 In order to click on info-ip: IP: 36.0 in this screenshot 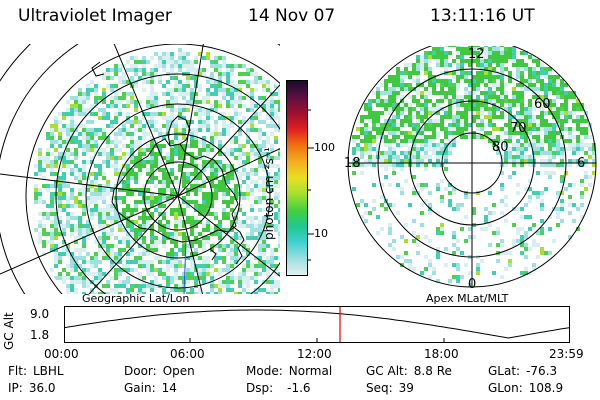, I will do `click(32, 388)`.